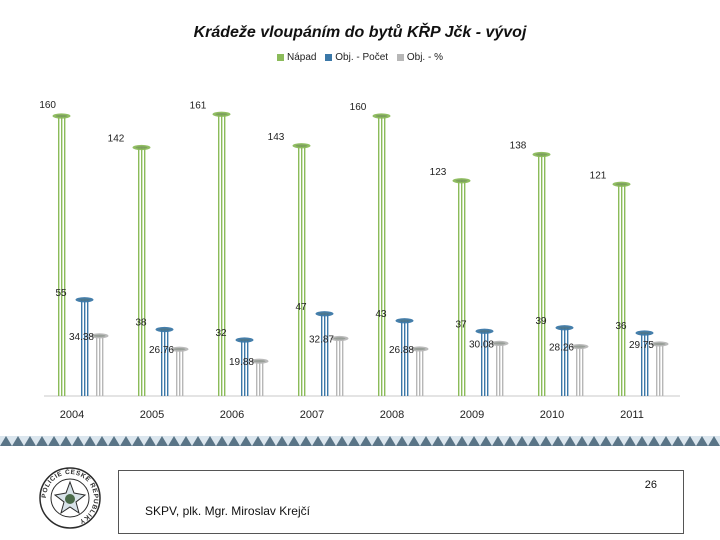  What do you see at coordinates (61, 293) in the screenshot?
I see `data-label-obj-pocet-2004: 55` at bounding box center [61, 293].